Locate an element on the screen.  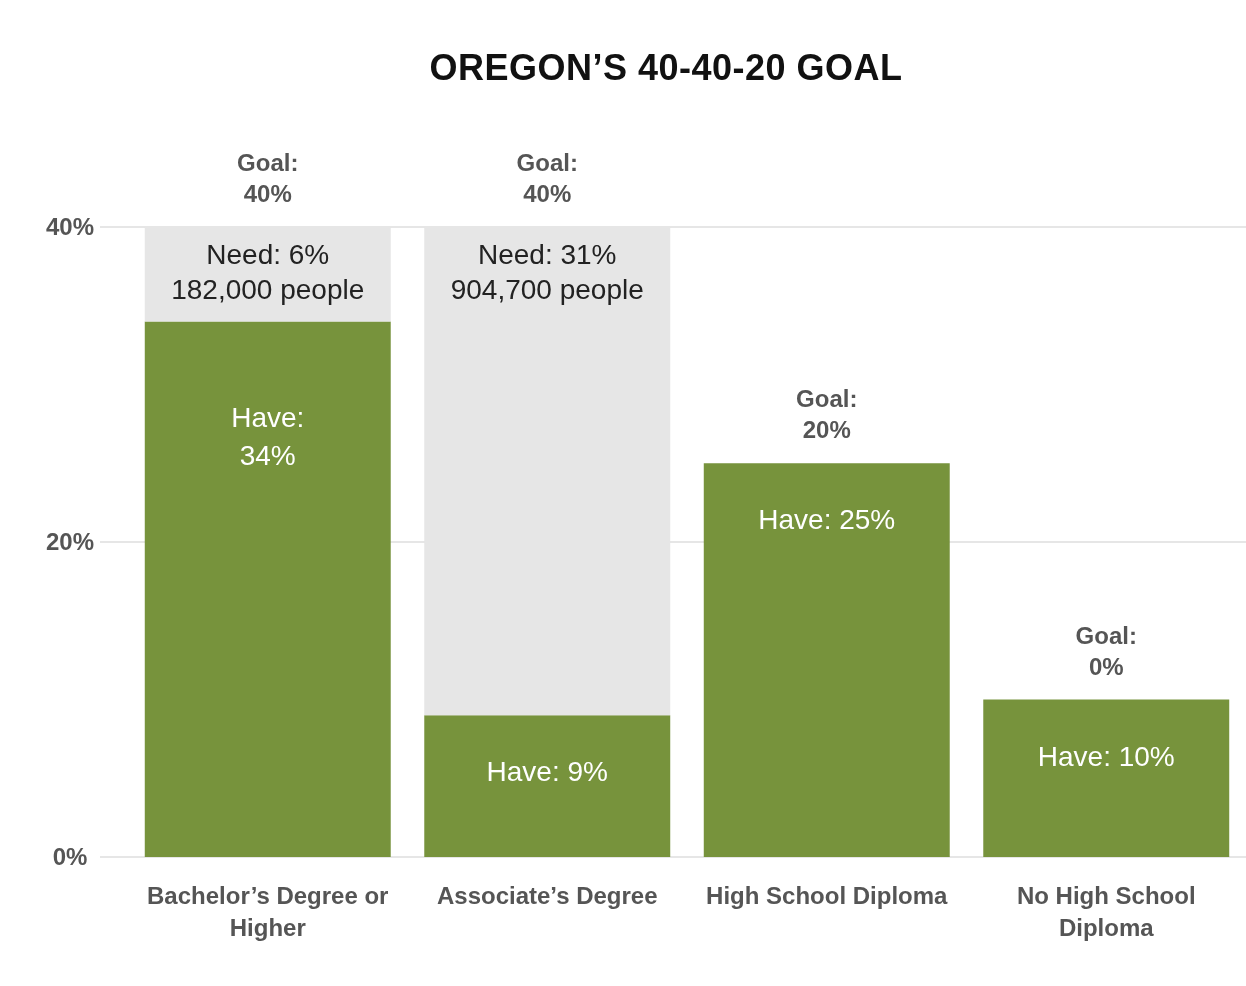
x-tick-label: Bachelor’s Degree or Higher is located at coordinates (268, 911).